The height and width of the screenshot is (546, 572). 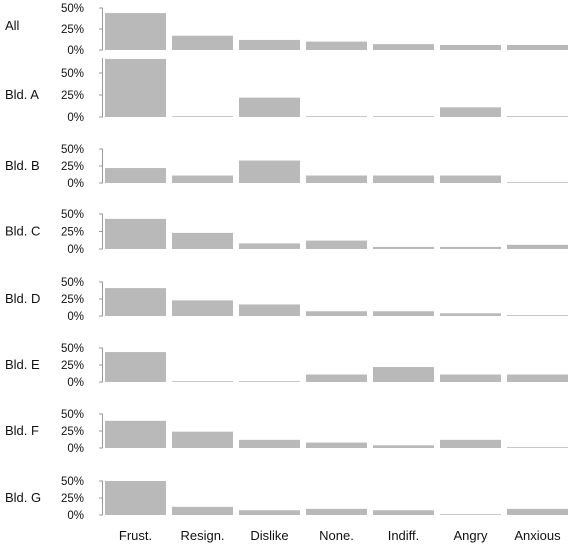 What do you see at coordinates (404, 535) in the screenshot?
I see `x-category-label: Indiff.` at bounding box center [404, 535].